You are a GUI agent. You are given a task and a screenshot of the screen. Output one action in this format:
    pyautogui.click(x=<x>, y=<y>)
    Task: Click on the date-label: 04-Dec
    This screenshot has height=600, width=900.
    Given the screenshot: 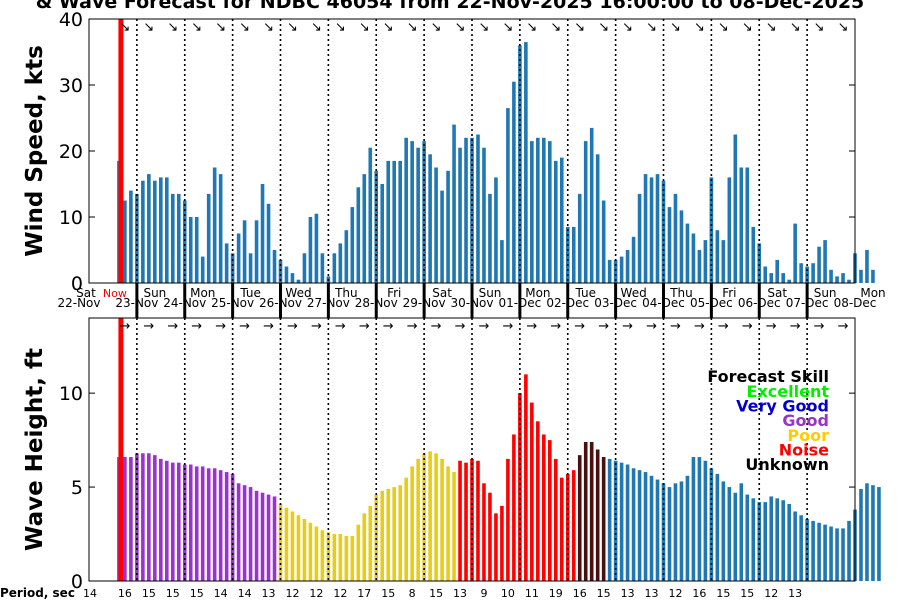 What is the action you would take?
    pyautogui.click(x=663, y=303)
    